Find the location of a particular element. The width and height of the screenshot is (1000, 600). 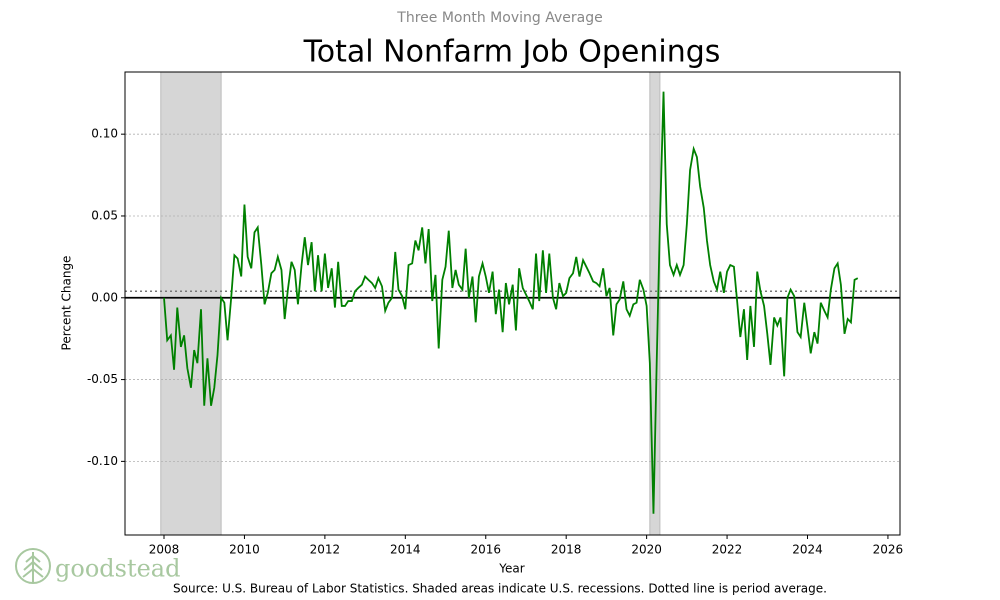

x-tick-label: 2024 is located at coordinates (807, 550).